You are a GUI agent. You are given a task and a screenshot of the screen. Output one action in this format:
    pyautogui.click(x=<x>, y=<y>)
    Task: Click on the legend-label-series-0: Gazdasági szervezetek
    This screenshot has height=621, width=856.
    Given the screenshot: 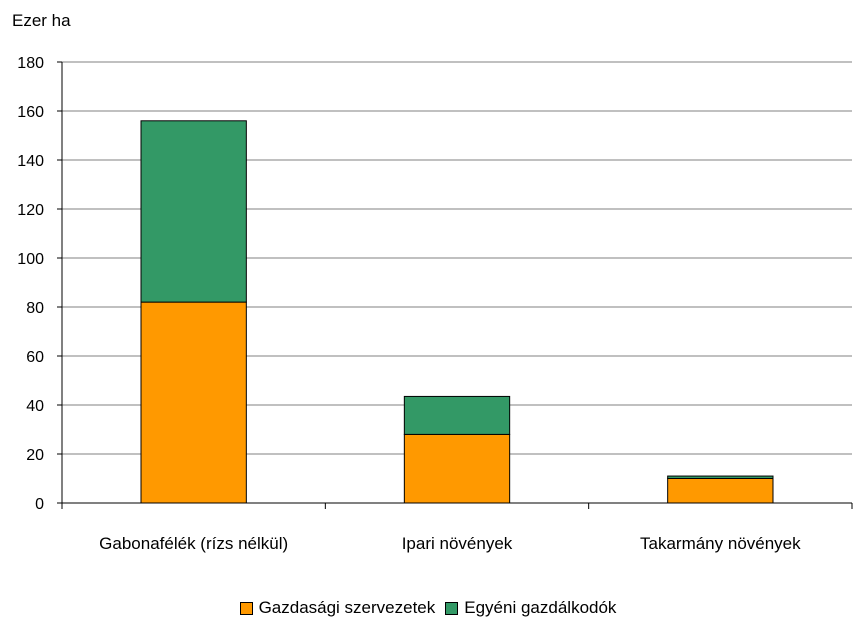 What is the action you would take?
    pyautogui.click(x=347, y=607)
    